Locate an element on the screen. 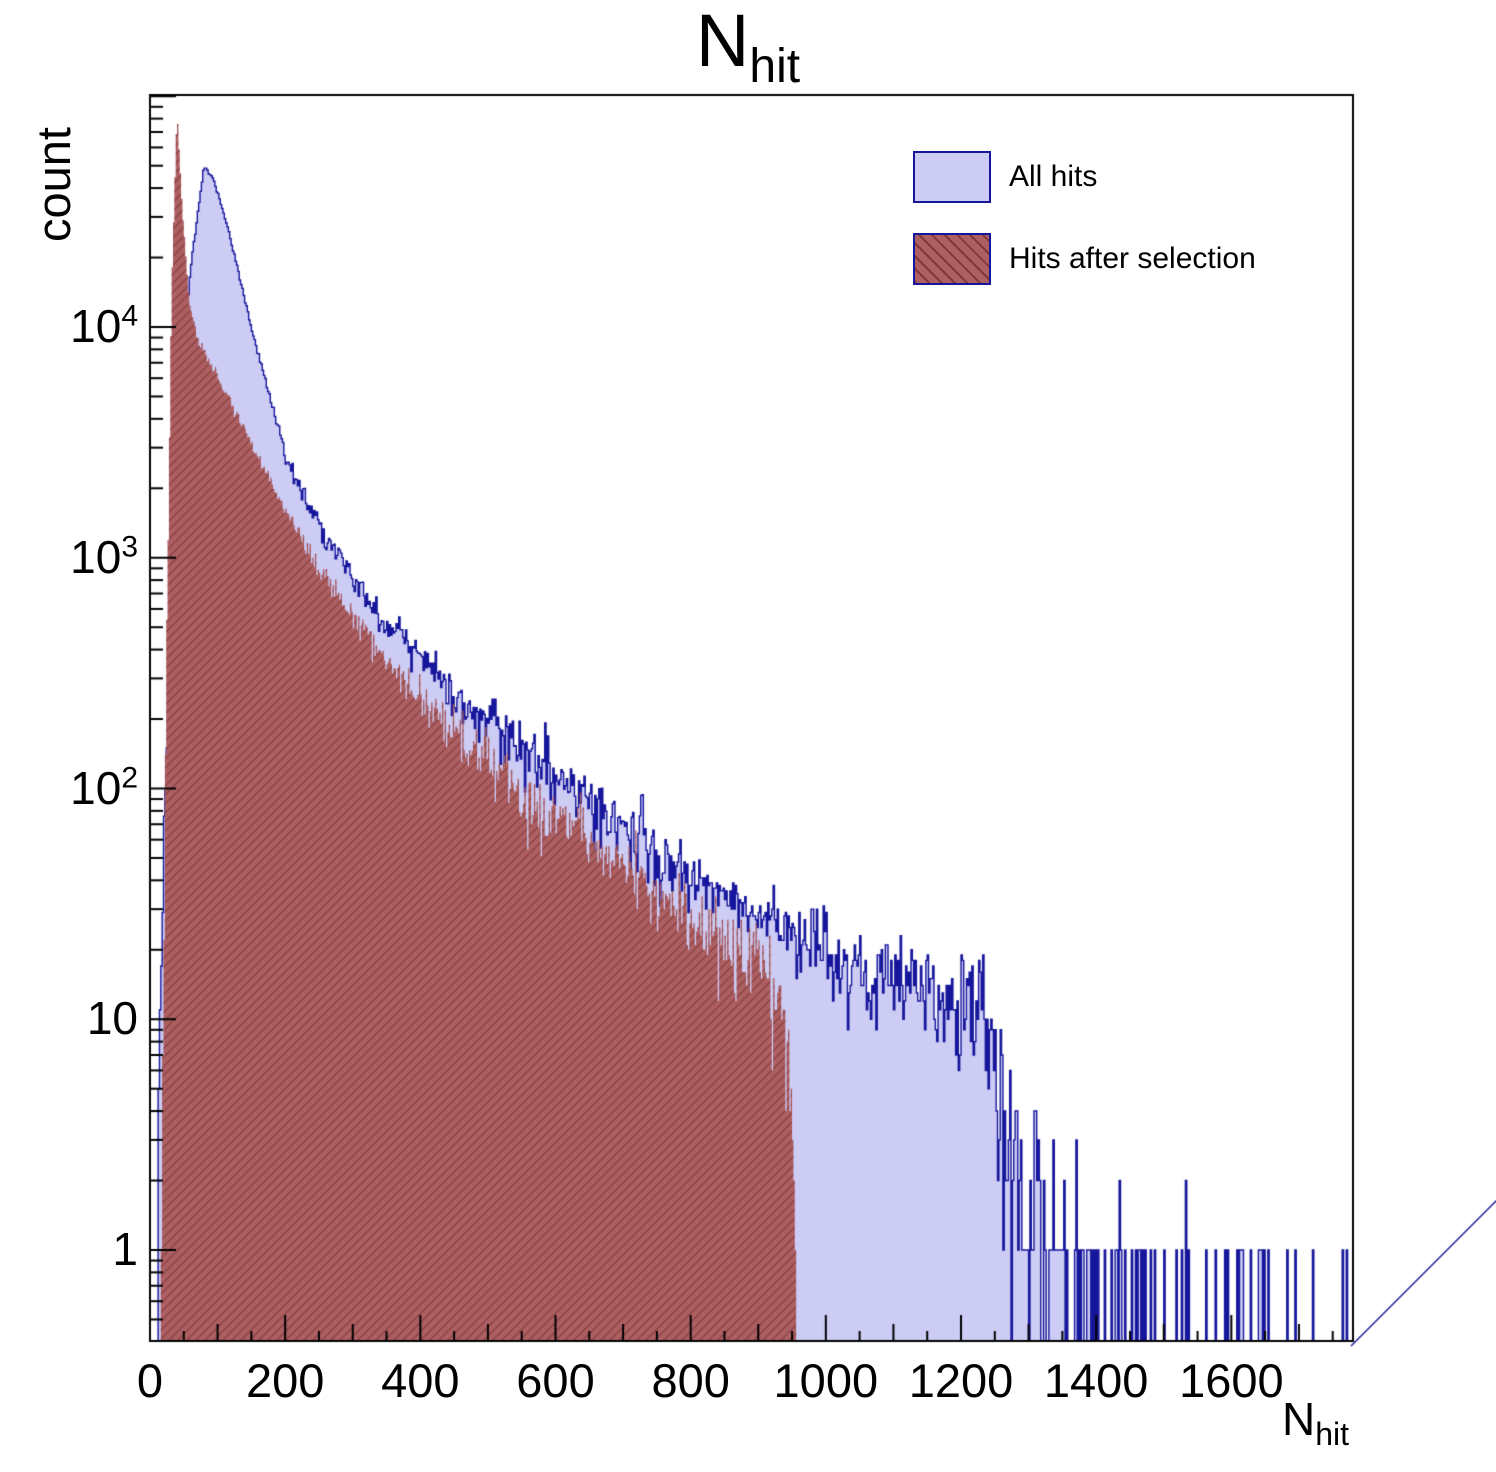  legend-label-hits-after-selection: Hits after selection is located at coordinates (1132, 258).